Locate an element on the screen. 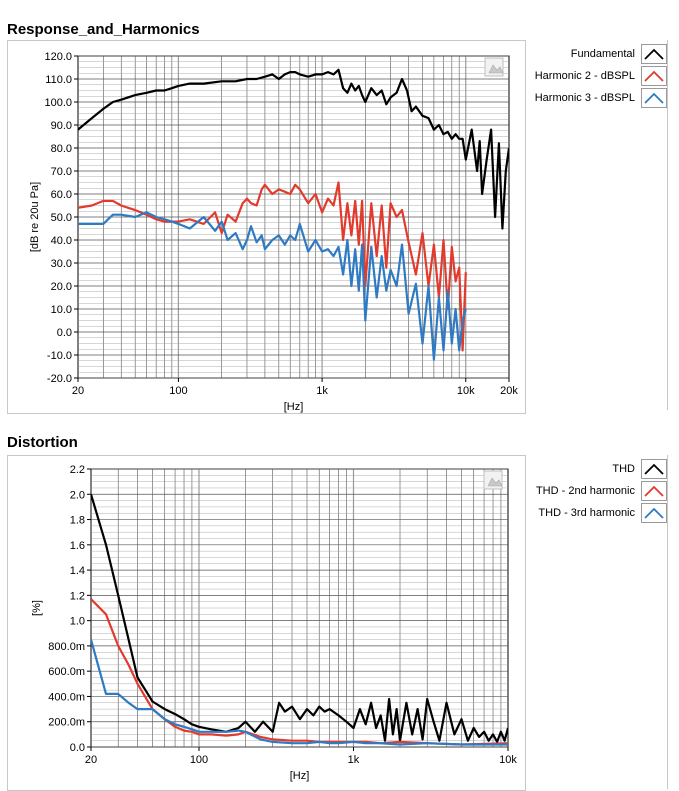 Image resolution: width=679 pixels, height=791 pixels. legend-label: Harmonic 3 - dBSPL is located at coordinates (584, 98).